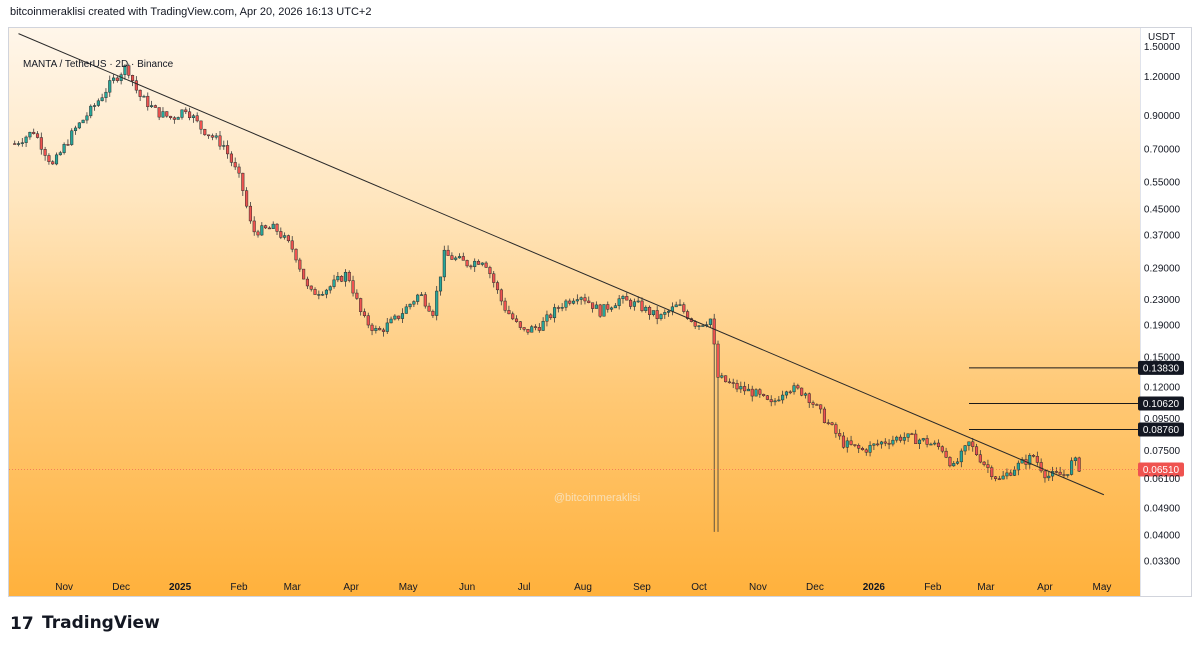  What do you see at coordinates (1162, 77) in the screenshot?
I see `y-tick-label: 1.20000` at bounding box center [1162, 77].